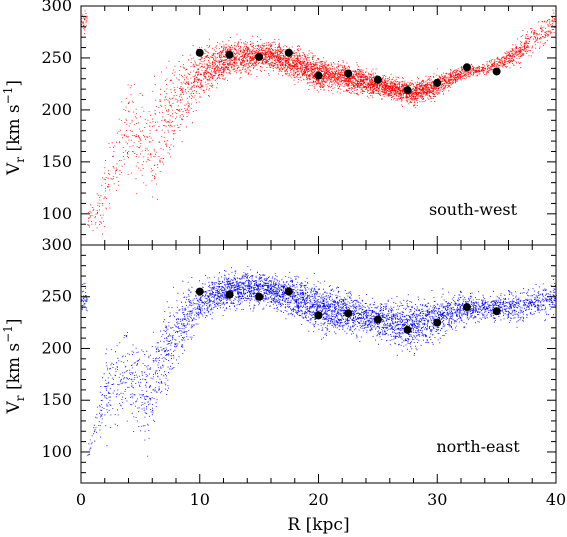 This screenshot has height=537, width=567. I want to click on x-tick-label: 0, so click(81, 499).